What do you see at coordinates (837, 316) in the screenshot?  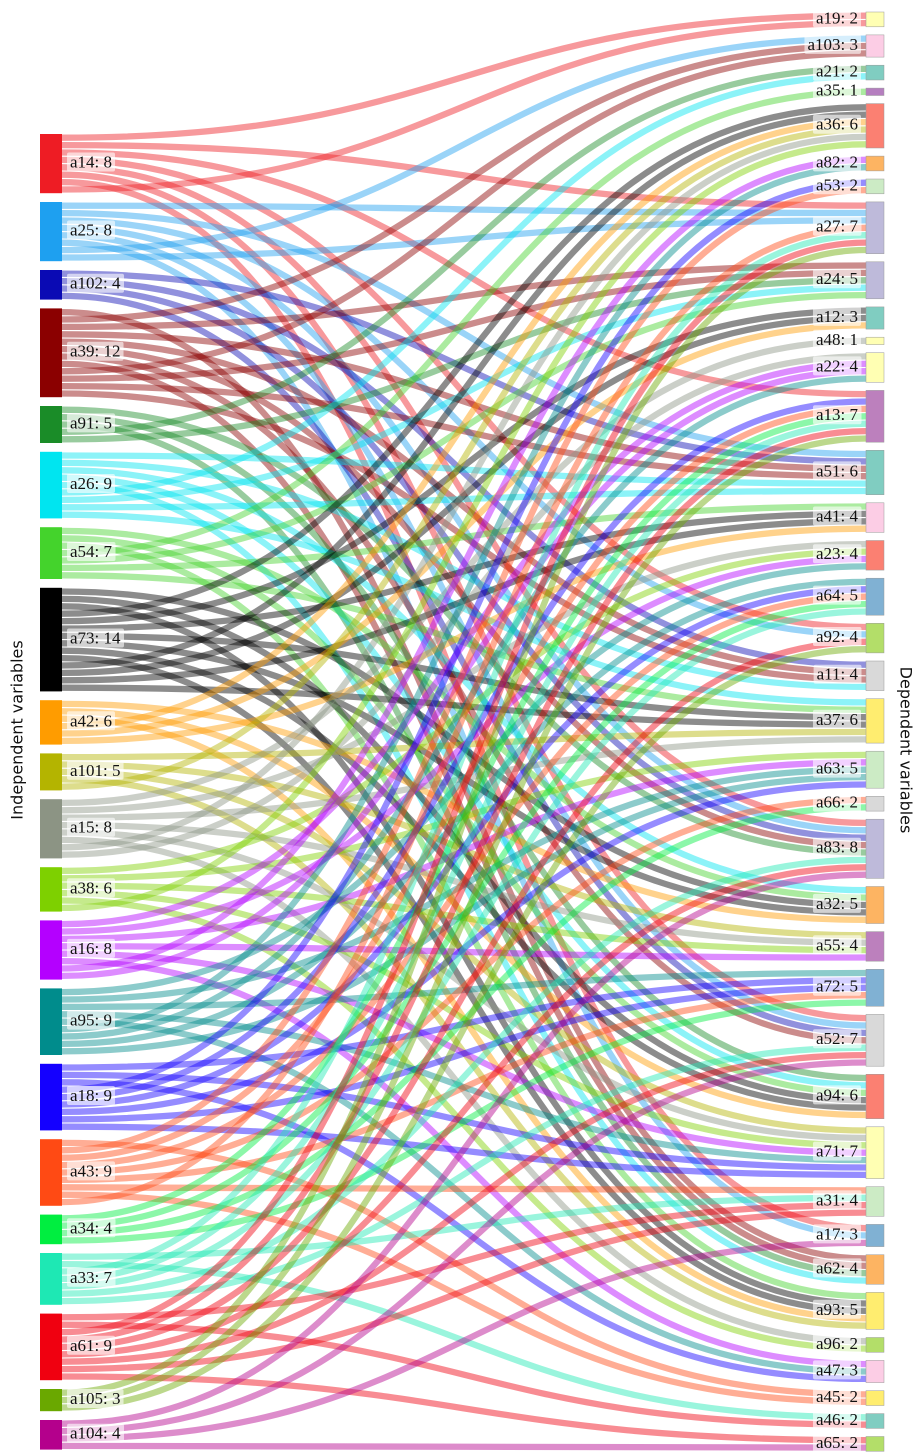 I see `node-label: a12: 3` at bounding box center [837, 316].